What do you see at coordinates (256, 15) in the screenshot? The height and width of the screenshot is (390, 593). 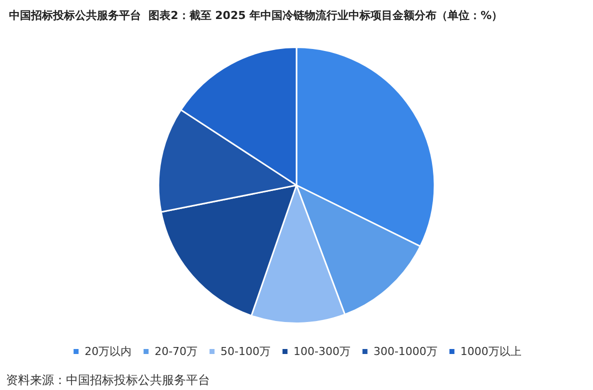 I see `chart-title: 中国招标投标公共服务平台 图表2：截至 2025 年中国冷链物流行业中标项目金额分布（单位：%）` at bounding box center [256, 15].